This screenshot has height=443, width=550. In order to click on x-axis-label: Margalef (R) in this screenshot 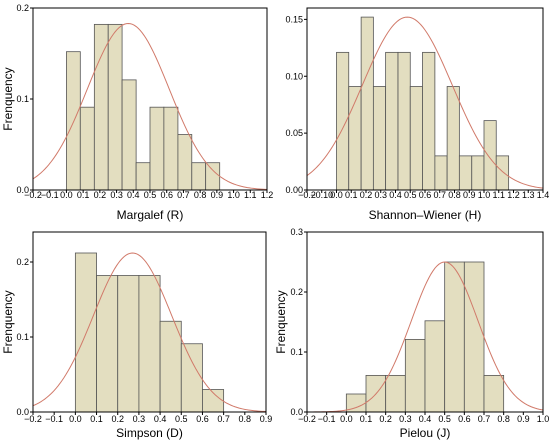, I will do `click(150, 215)`.